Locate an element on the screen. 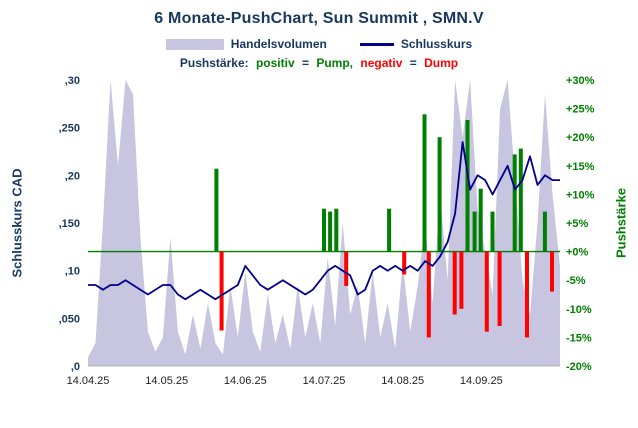  right-tick-label: +0% is located at coordinates (577, 253).